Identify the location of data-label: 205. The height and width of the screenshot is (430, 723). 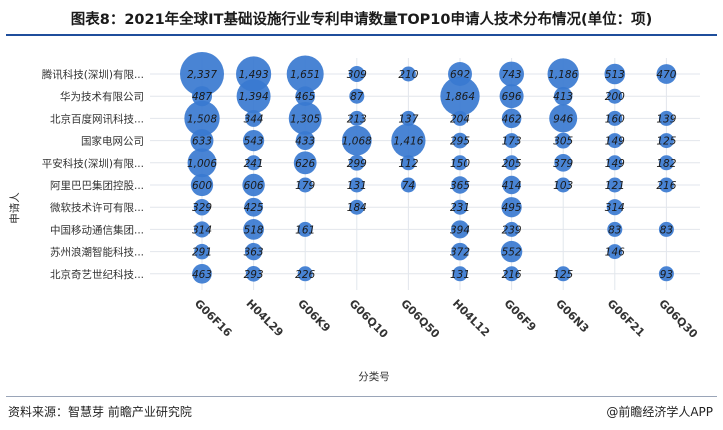
(512, 164).